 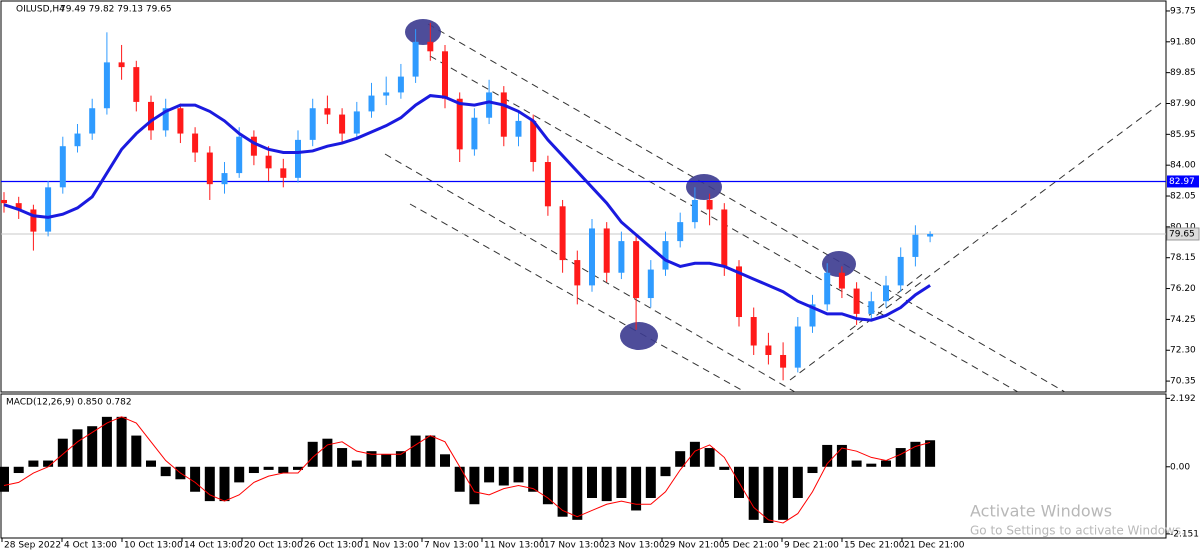 What do you see at coordinates (1183, 227) in the screenshot?
I see `y-tick-label: 80.10` at bounding box center [1183, 227].